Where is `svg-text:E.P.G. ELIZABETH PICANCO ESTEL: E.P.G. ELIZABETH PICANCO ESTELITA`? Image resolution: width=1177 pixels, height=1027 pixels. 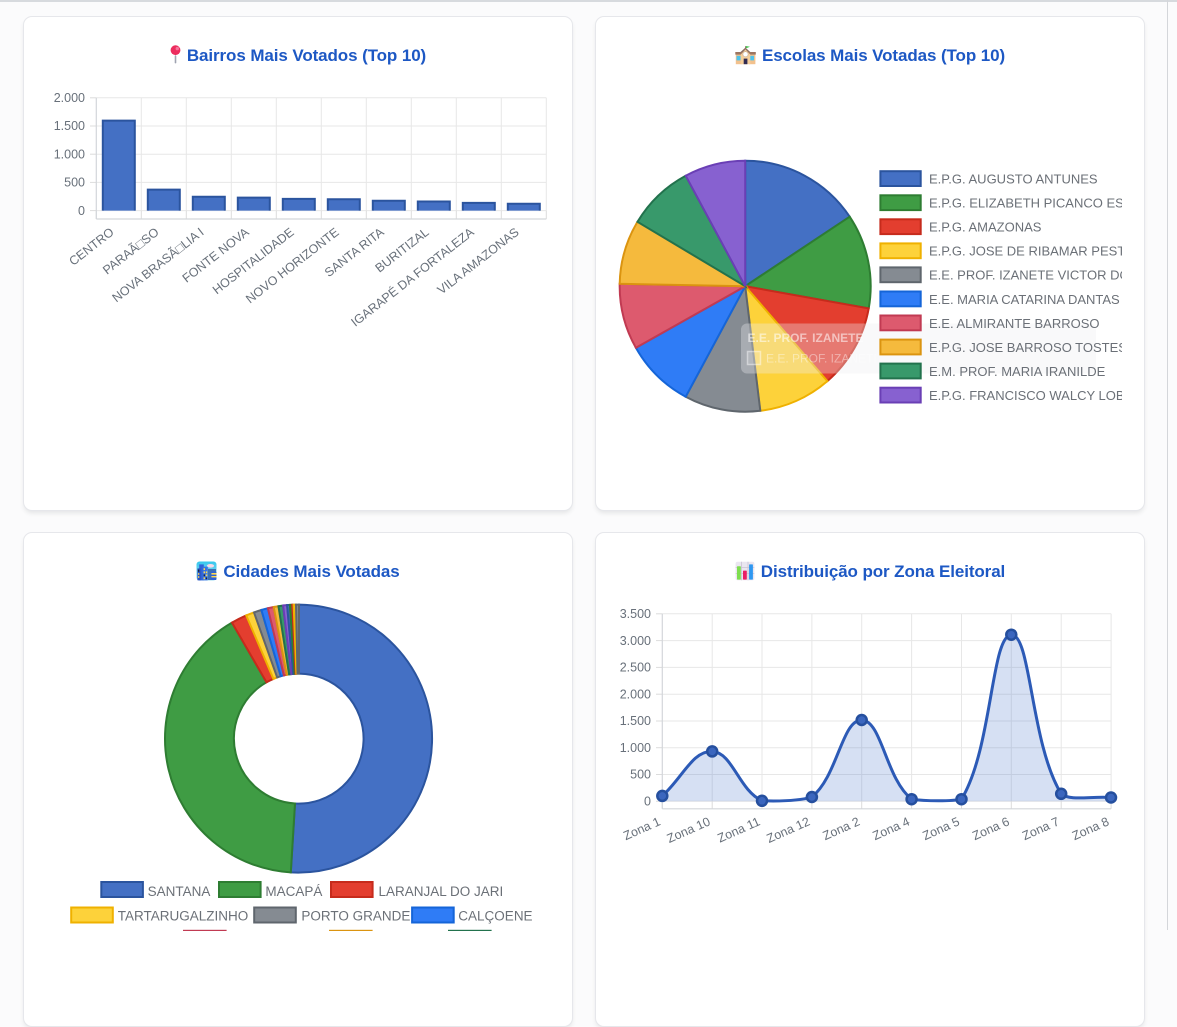 svg-text:E.P.G. ELIZABETH PICANCO ESTEL: E.P.G. ELIZABETH PICANCO ESTELITA is located at coordinates (1036, 203).